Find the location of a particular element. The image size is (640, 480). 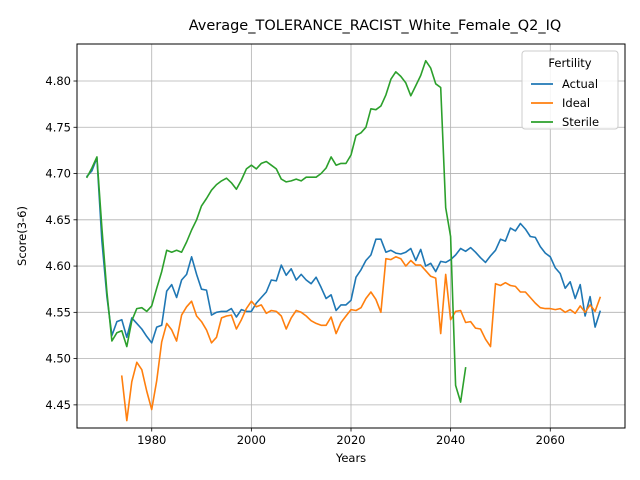

legend-label-sterile: Sterile is located at coordinates (580, 122).